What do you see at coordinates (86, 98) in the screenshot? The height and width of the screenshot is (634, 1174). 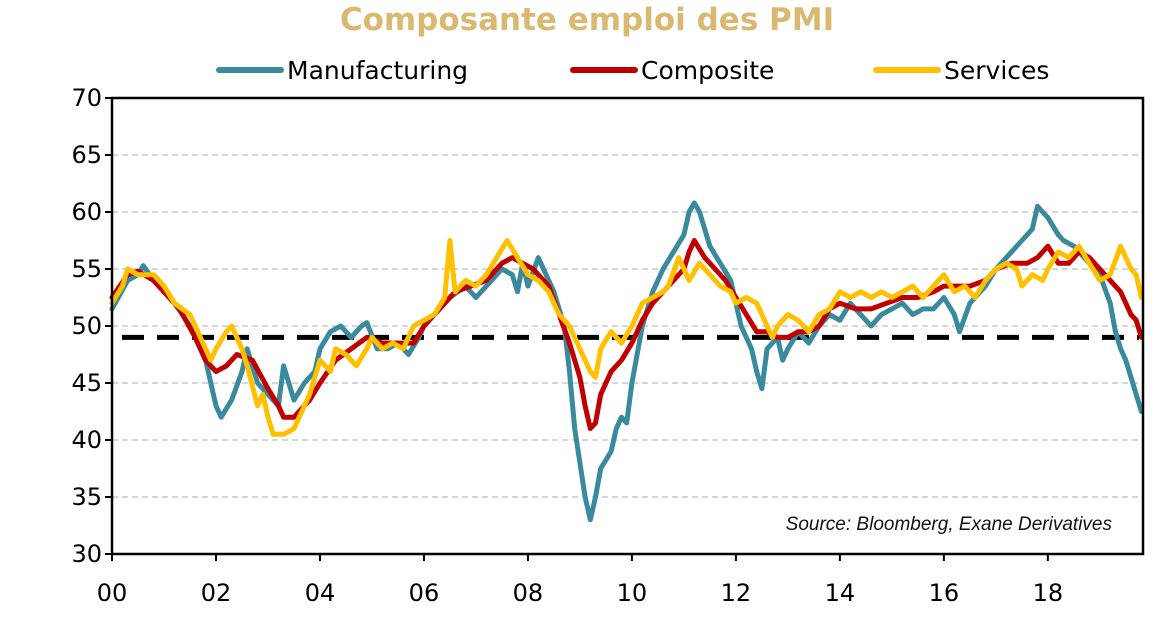 I see `y-tick-label: 70` at bounding box center [86, 98].